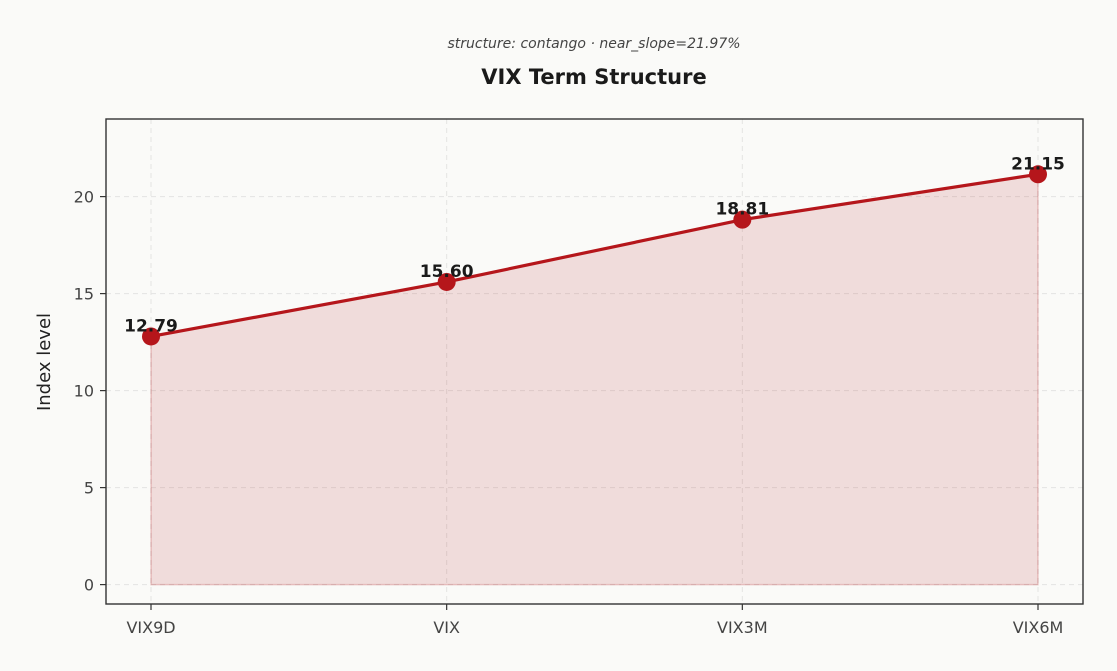 The image size is (1117, 671). What do you see at coordinates (446, 627) in the screenshot?
I see `x-tick-label: VIX` at bounding box center [446, 627].